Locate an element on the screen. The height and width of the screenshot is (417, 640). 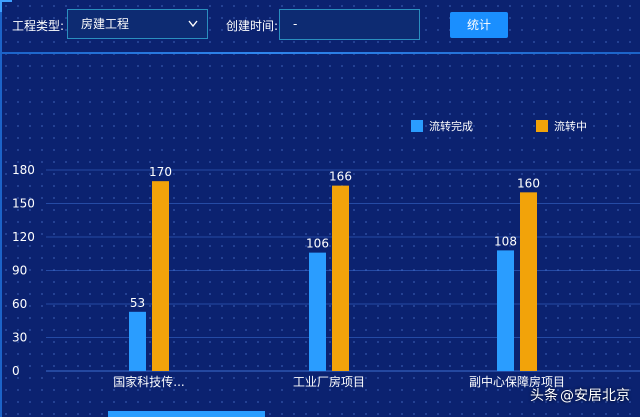
data-label: 160 is located at coordinates (528, 183).